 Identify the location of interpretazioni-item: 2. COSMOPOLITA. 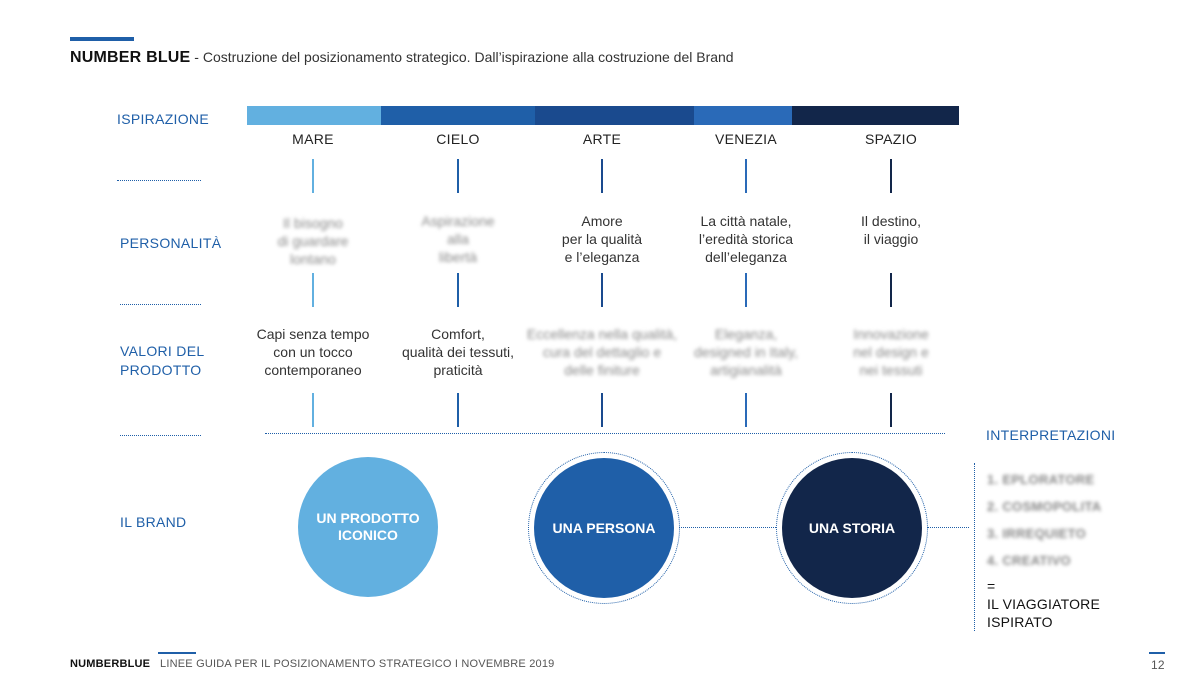
(1044, 506).